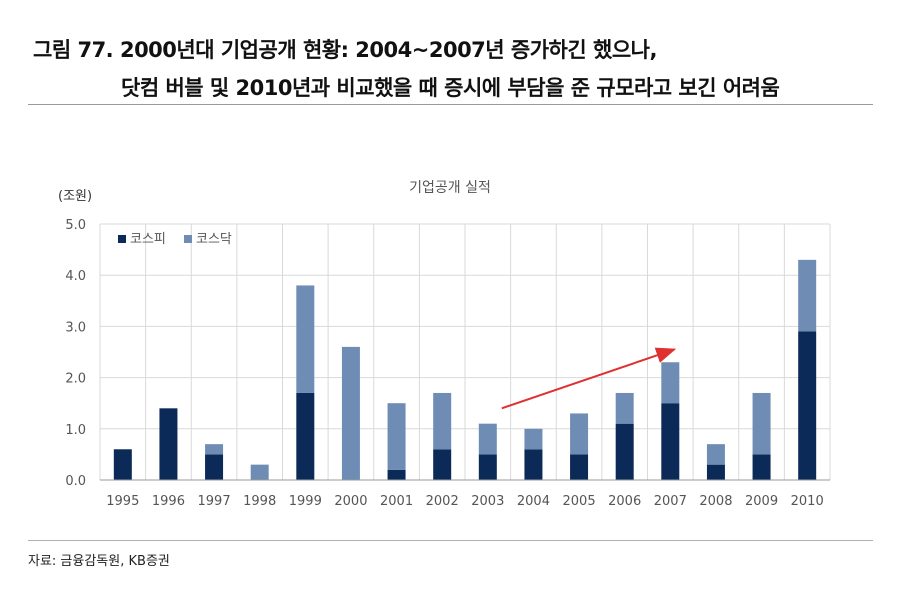  What do you see at coordinates (75, 379) in the screenshot?
I see `y-tick-label: 2.0` at bounding box center [75, 379].